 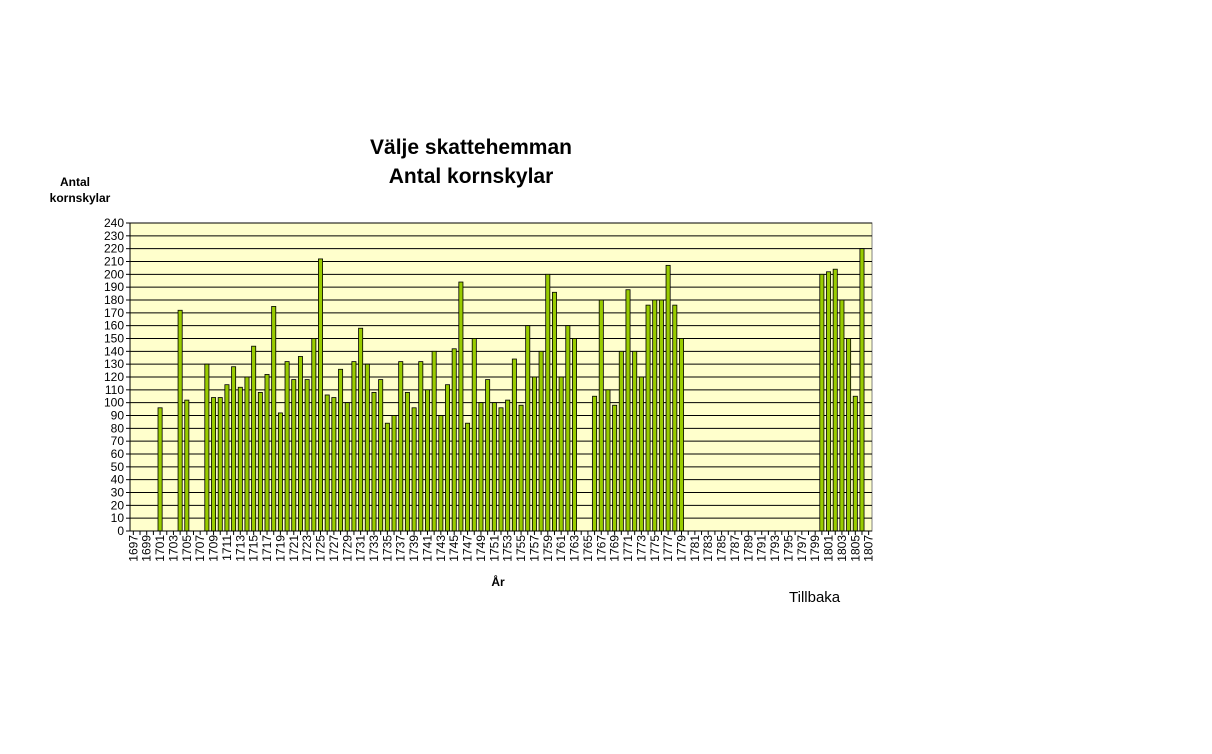 I want to click on y-tick-label: 80, so click(x=118, y=428).